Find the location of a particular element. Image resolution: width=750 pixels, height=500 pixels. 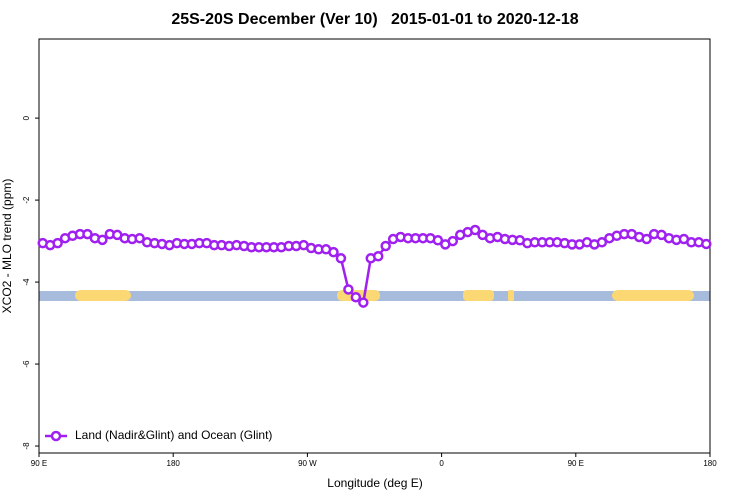

y-tick-label: 0 is located at coordinates (26, 117).